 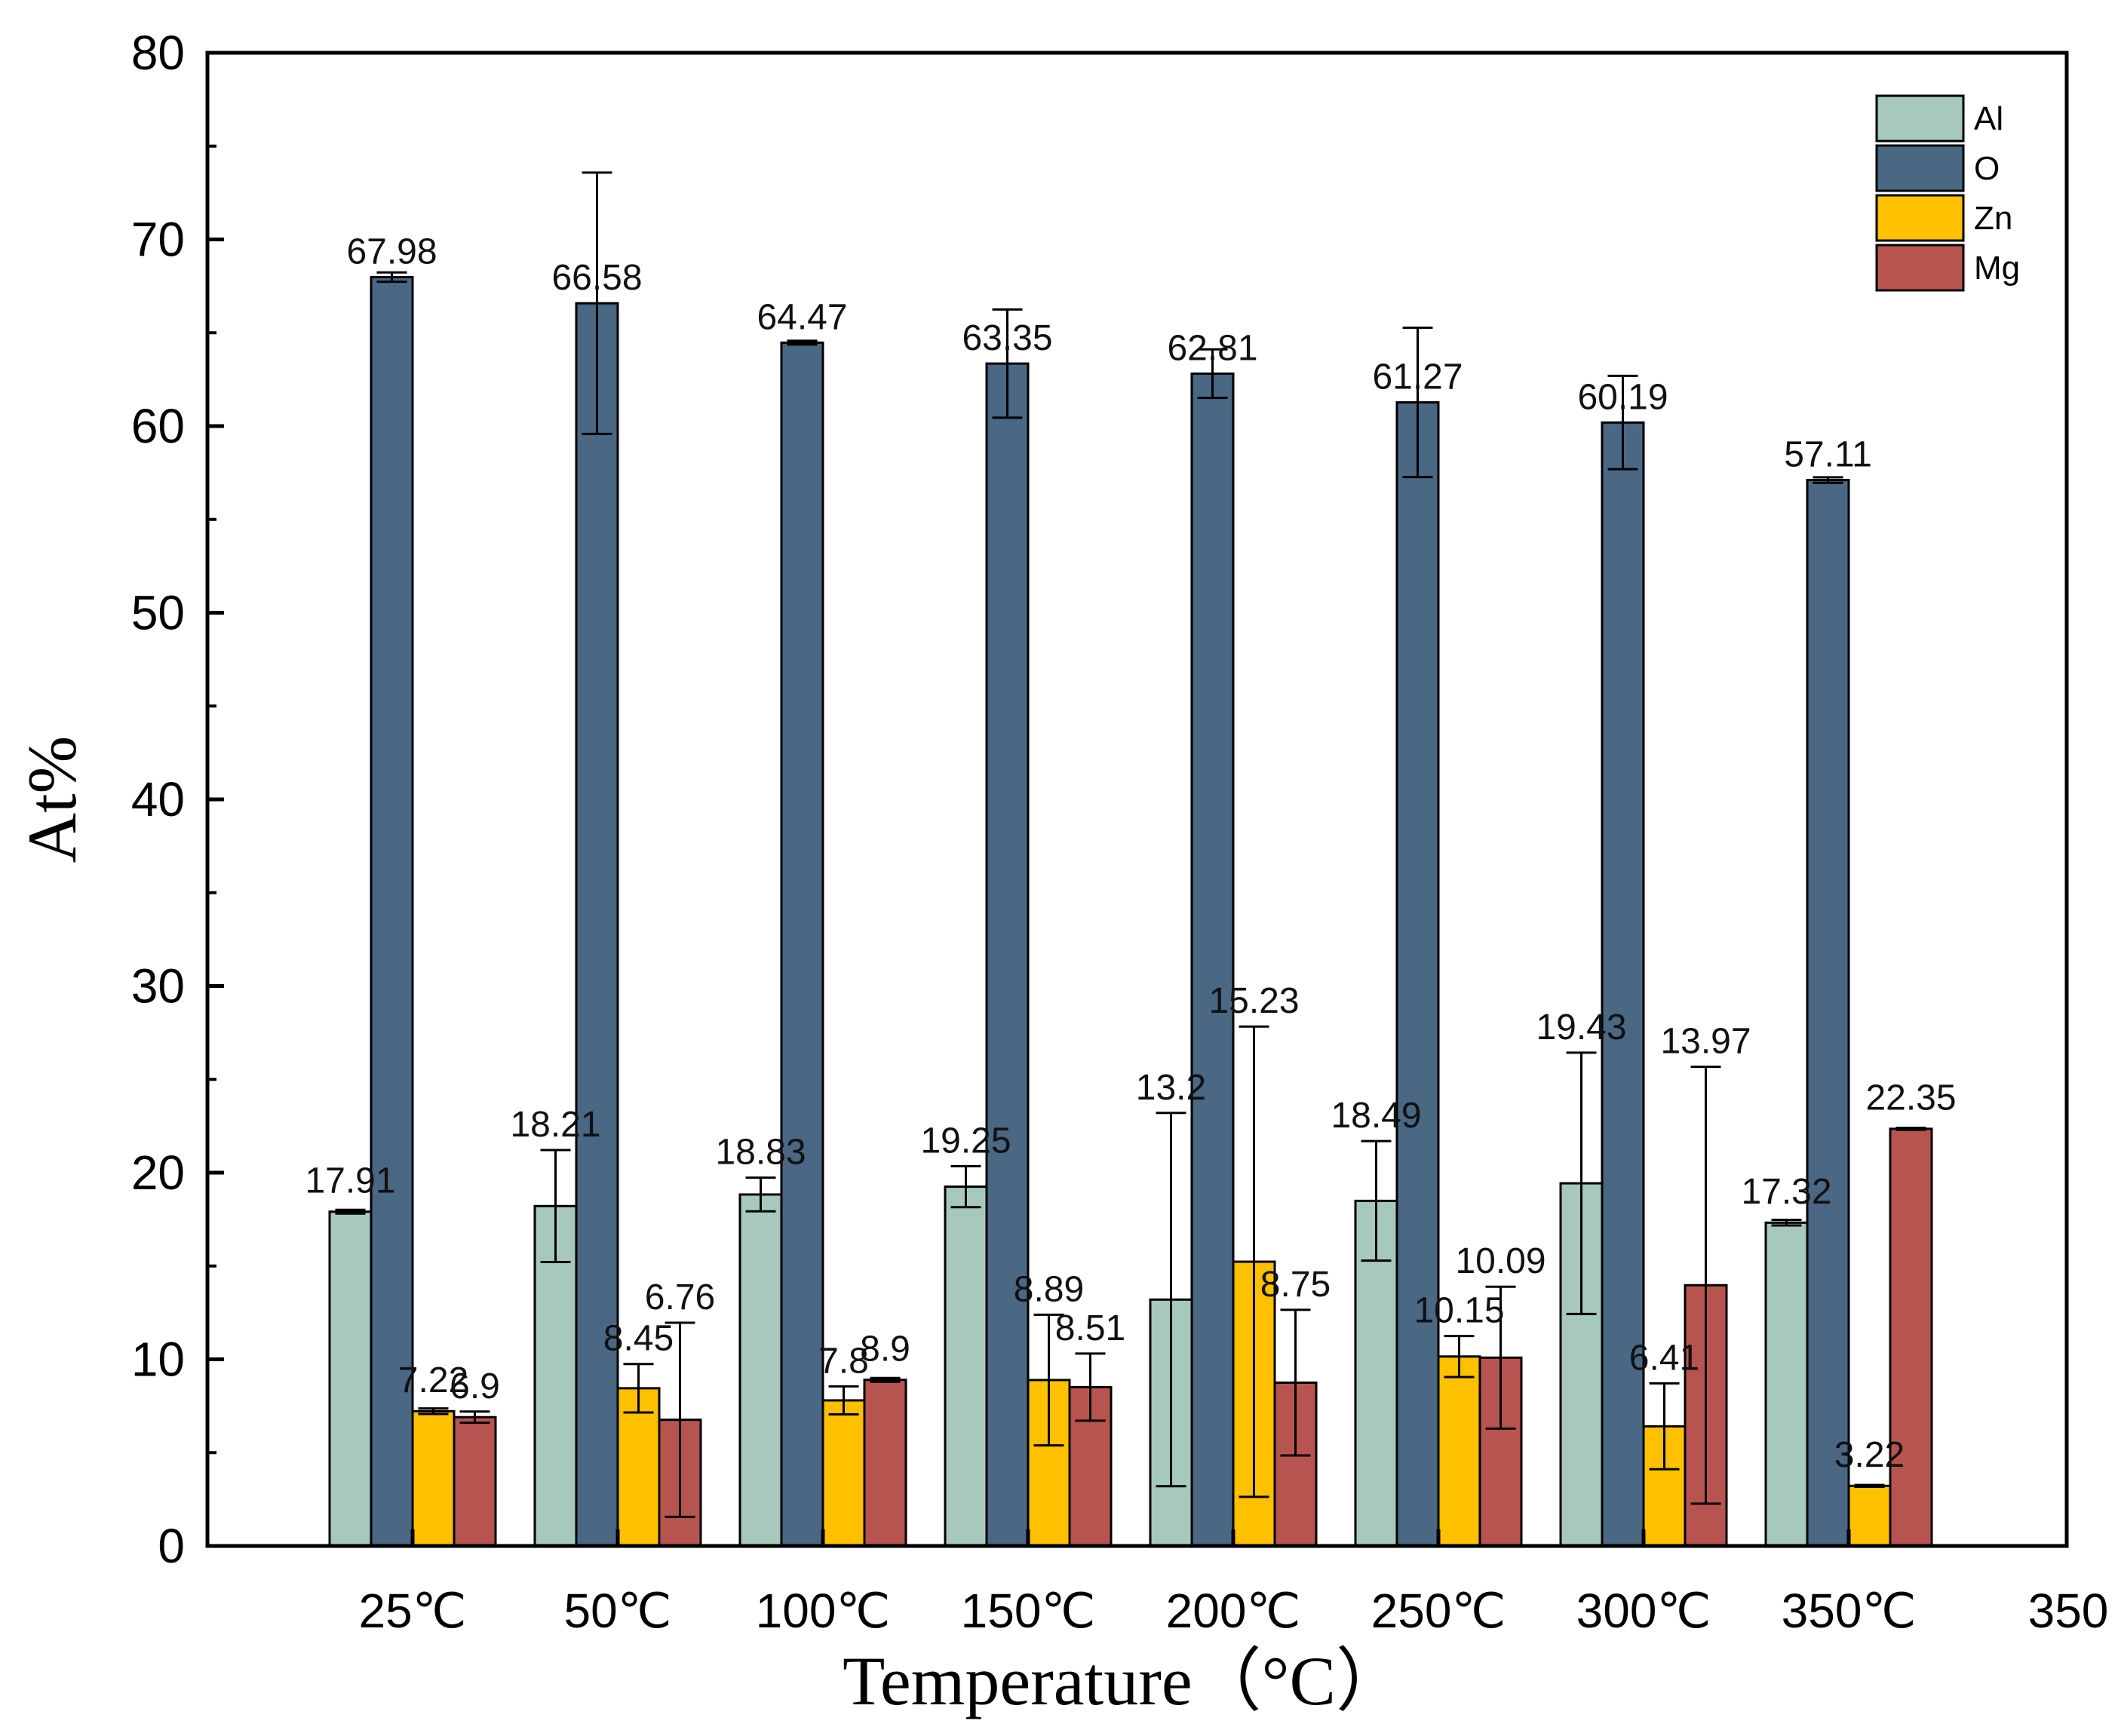 What do you see at coordinates (475, 1386) in the screenshot?
I see `data-label-mg-0: 6.9` at bounding box center [475, 1386].